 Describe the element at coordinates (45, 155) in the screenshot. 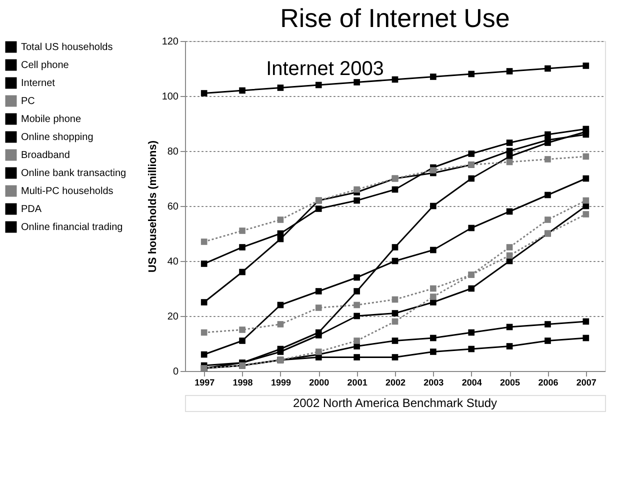

I see `legend-label: Broadband` at that location.